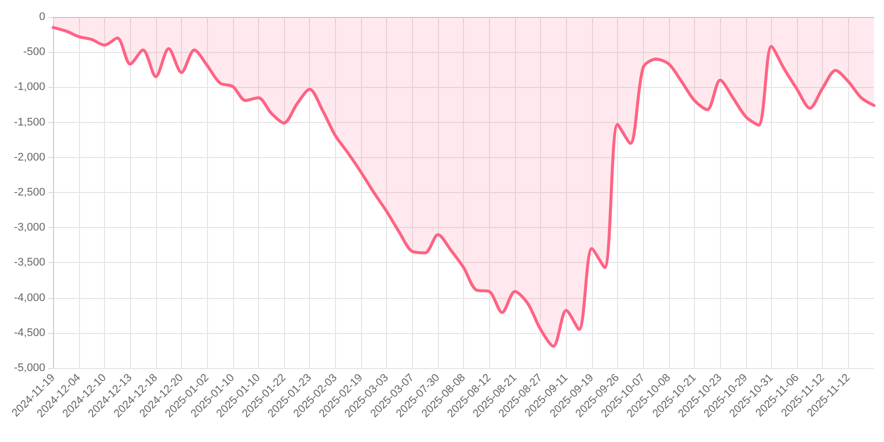  Describe the element at coordinates (30, 87) in the screenshot. I see `y-tick-label: -1,000` at that location.